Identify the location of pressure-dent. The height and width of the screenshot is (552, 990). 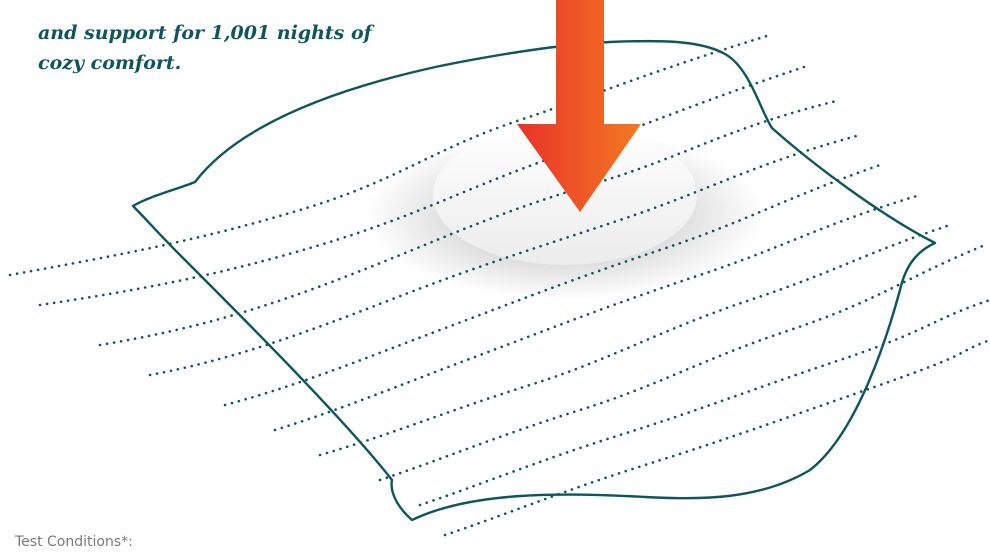
(565, 195).